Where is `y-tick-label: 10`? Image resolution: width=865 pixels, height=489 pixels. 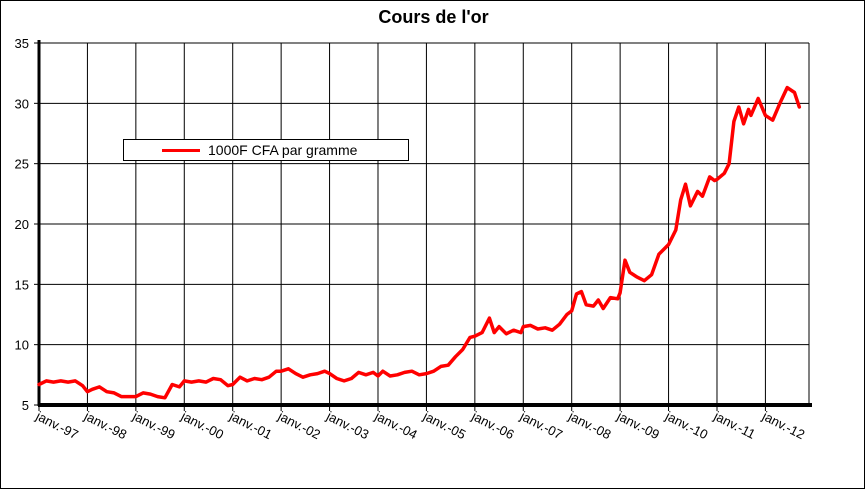
y-tick-label: 10 is located at coordinates (22, 345).